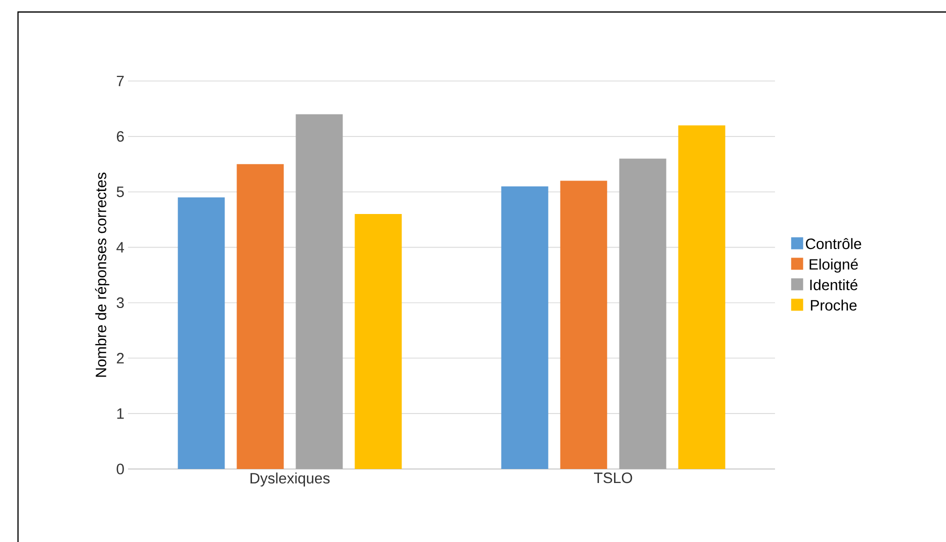 Image resolution: width=946 pixels, height=542 pixels. Describe the element at coordinates (120, 192) in the screenshot. I see `y-tick-label: 5` at that location.